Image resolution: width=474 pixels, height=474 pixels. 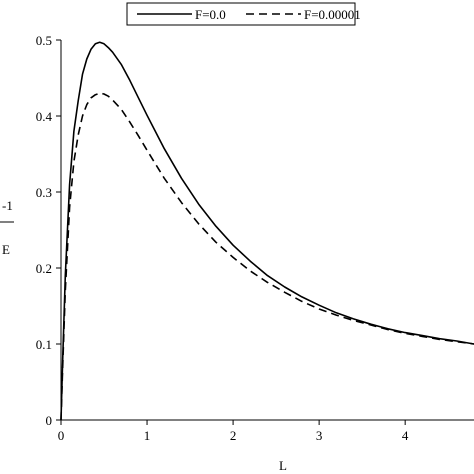 I want to click on y-axis-label: -1 E, so click(x=7, y=227).